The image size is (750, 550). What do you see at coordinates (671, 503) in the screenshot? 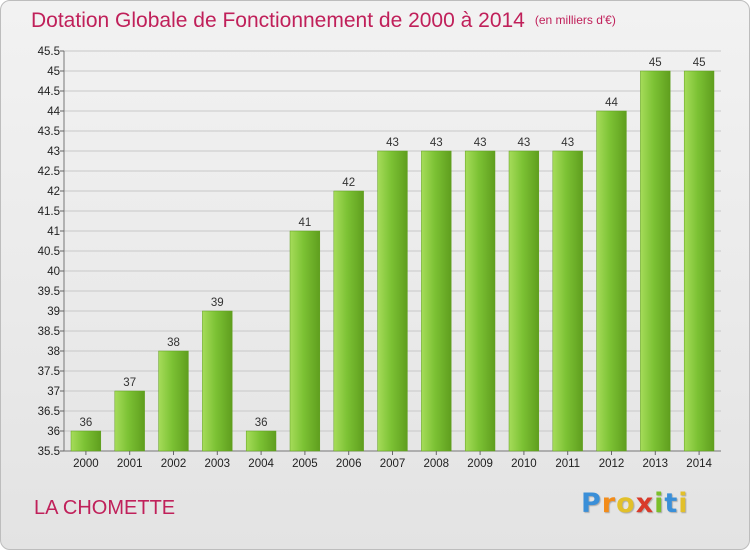
I see `logo-letter: t` at bounding box center [671, 503].